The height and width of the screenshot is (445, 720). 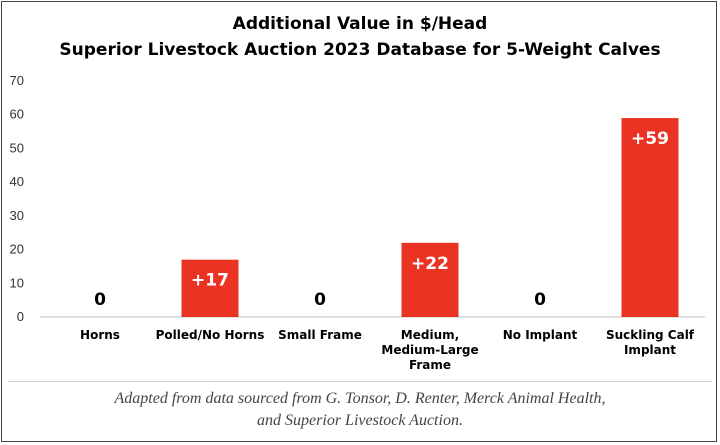 I want to click on x-tick-label: Suckling Calf, so click(x=650, y=335).